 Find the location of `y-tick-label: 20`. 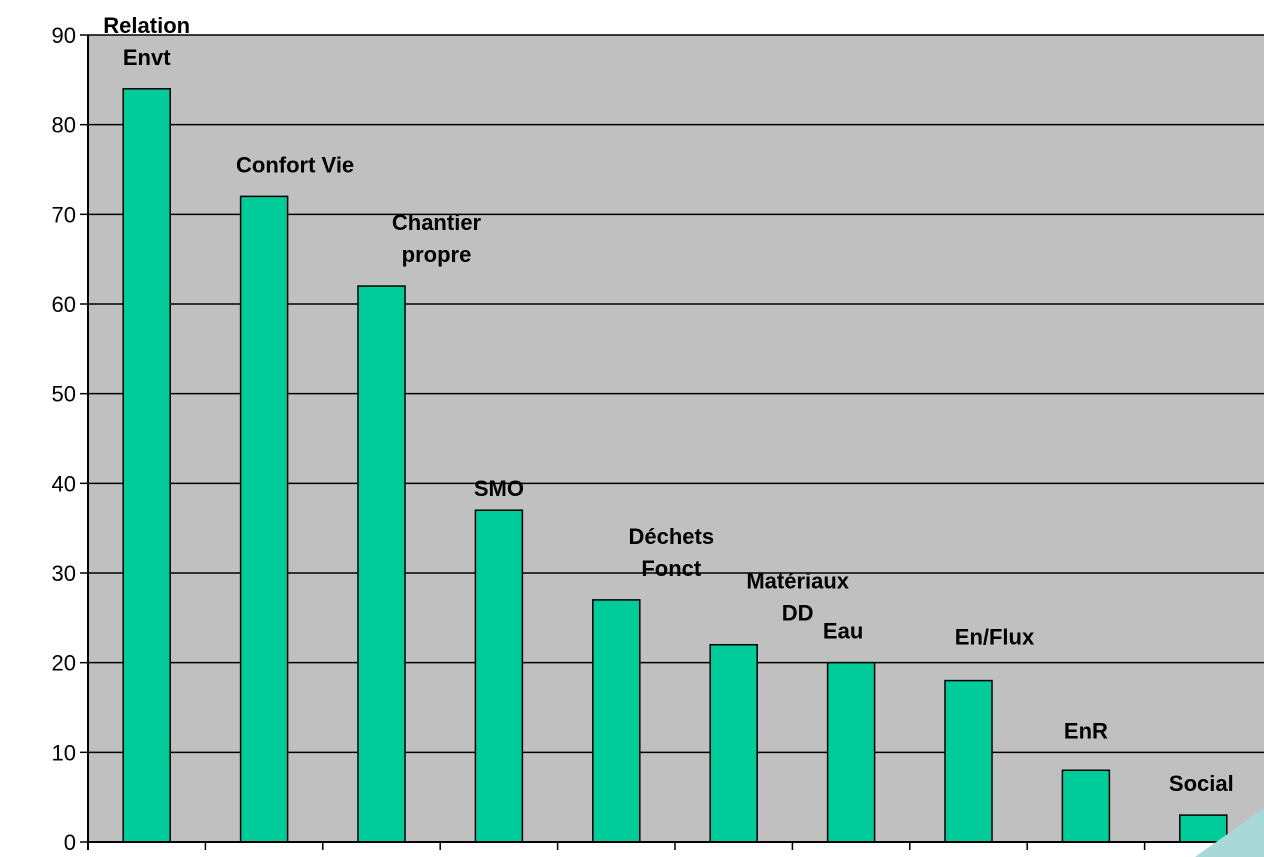

y-tick-label: 20 is located at coordinates (64, 663).